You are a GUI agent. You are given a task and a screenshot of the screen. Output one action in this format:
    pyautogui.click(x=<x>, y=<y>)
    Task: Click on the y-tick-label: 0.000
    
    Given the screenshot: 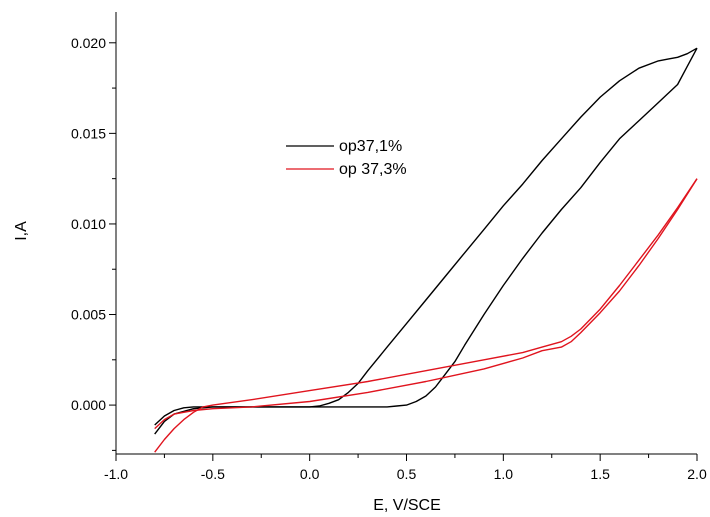 What is the action you would take?
    pyautogui.click(x=88, y=405)
    